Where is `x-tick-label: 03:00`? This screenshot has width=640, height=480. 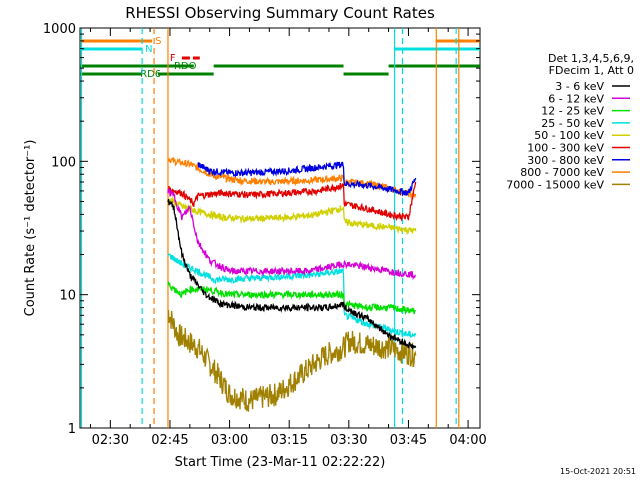
x-tick-label: 03:00 is located at coordinates (229, 440).